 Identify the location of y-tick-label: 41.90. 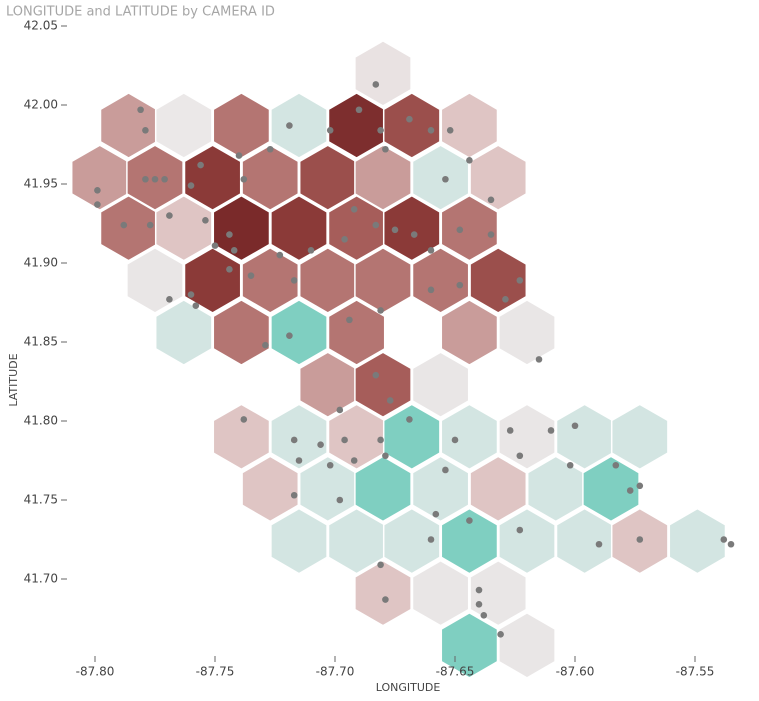
(41, 263).